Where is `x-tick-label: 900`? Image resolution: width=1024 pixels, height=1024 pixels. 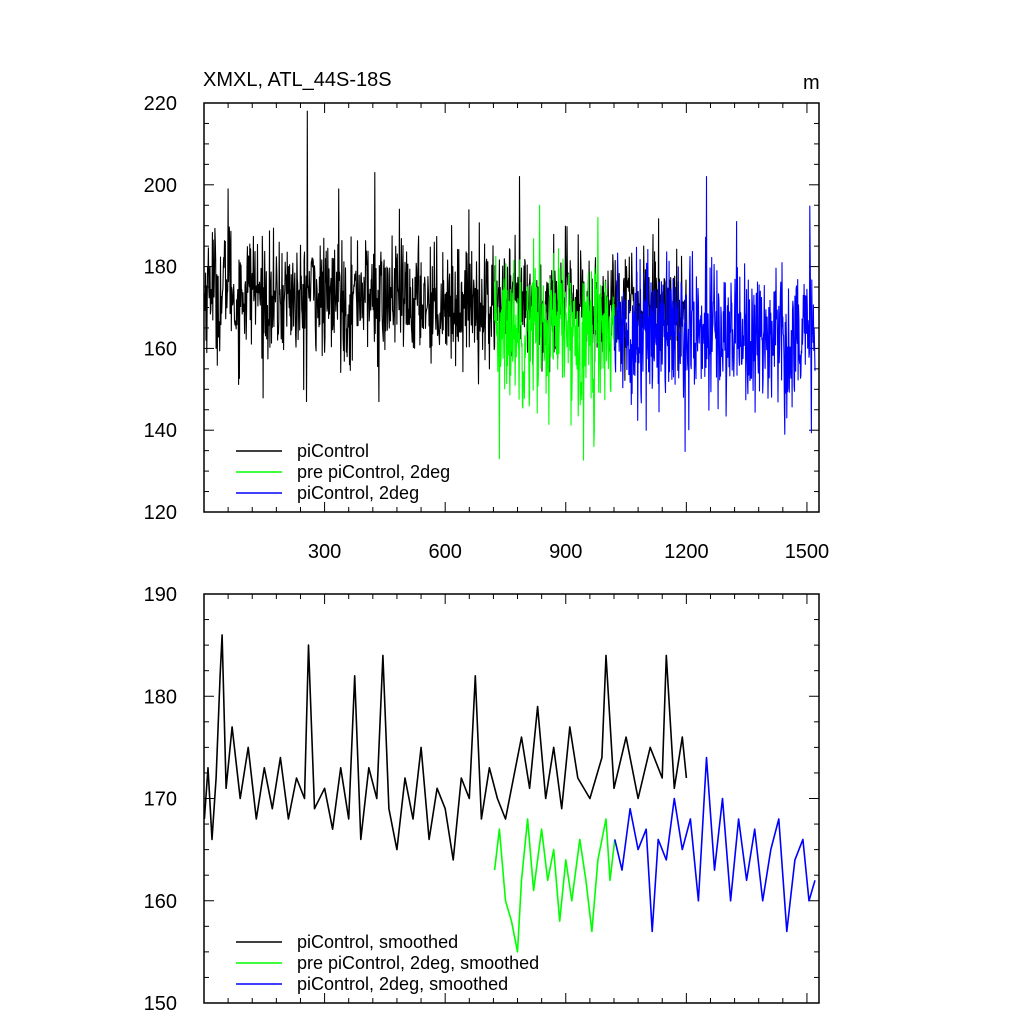
x-tick-label: 900 is located at coordinates (565, 552).